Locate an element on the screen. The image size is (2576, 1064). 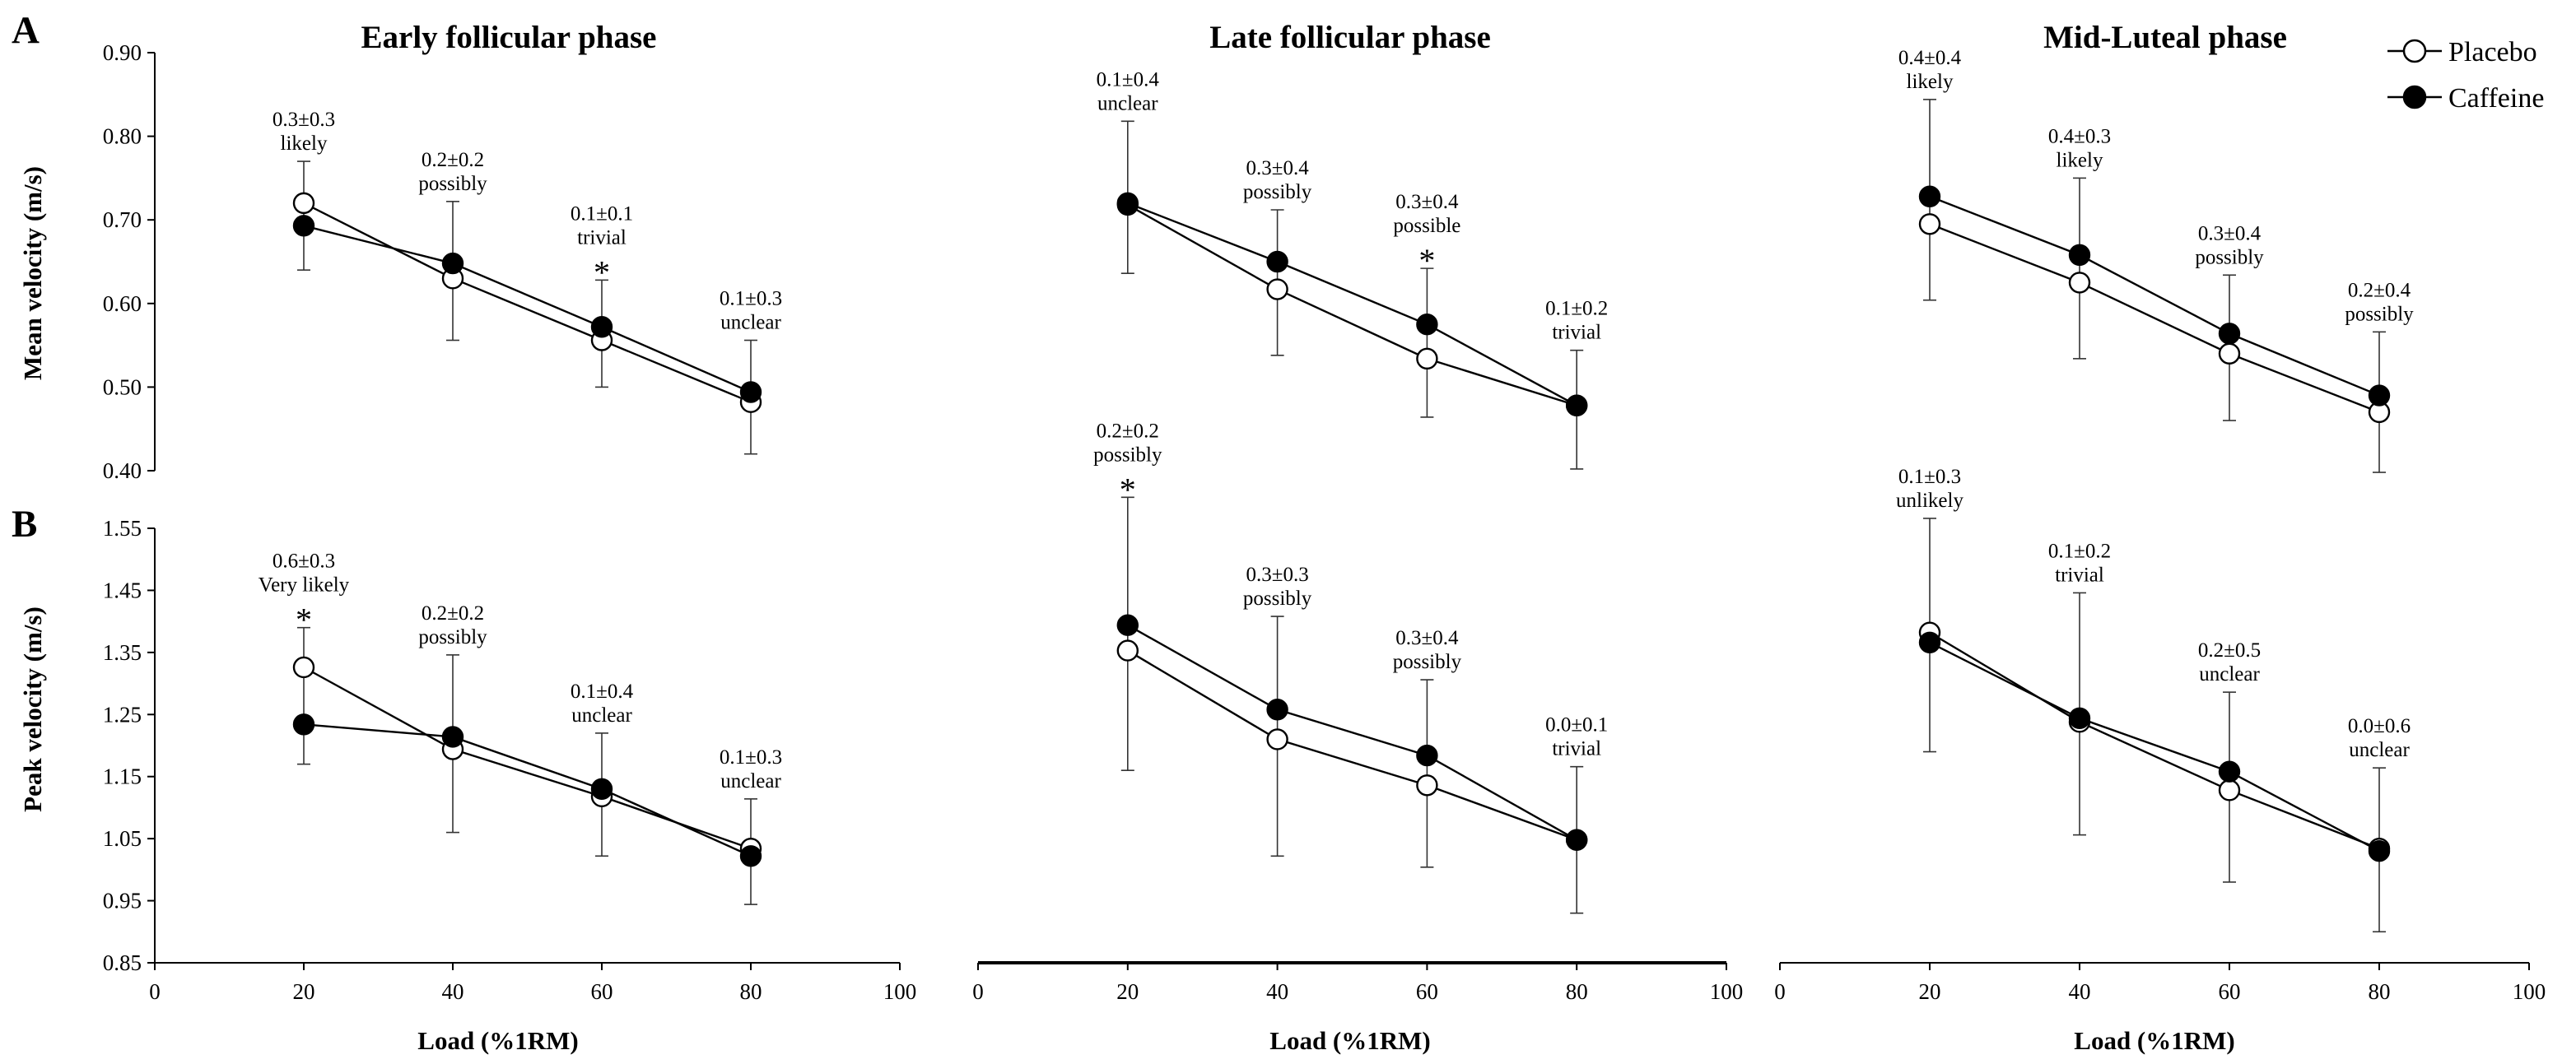
x-axis-label-early: Load (%1RM) is located at coordinates (498, 1040).